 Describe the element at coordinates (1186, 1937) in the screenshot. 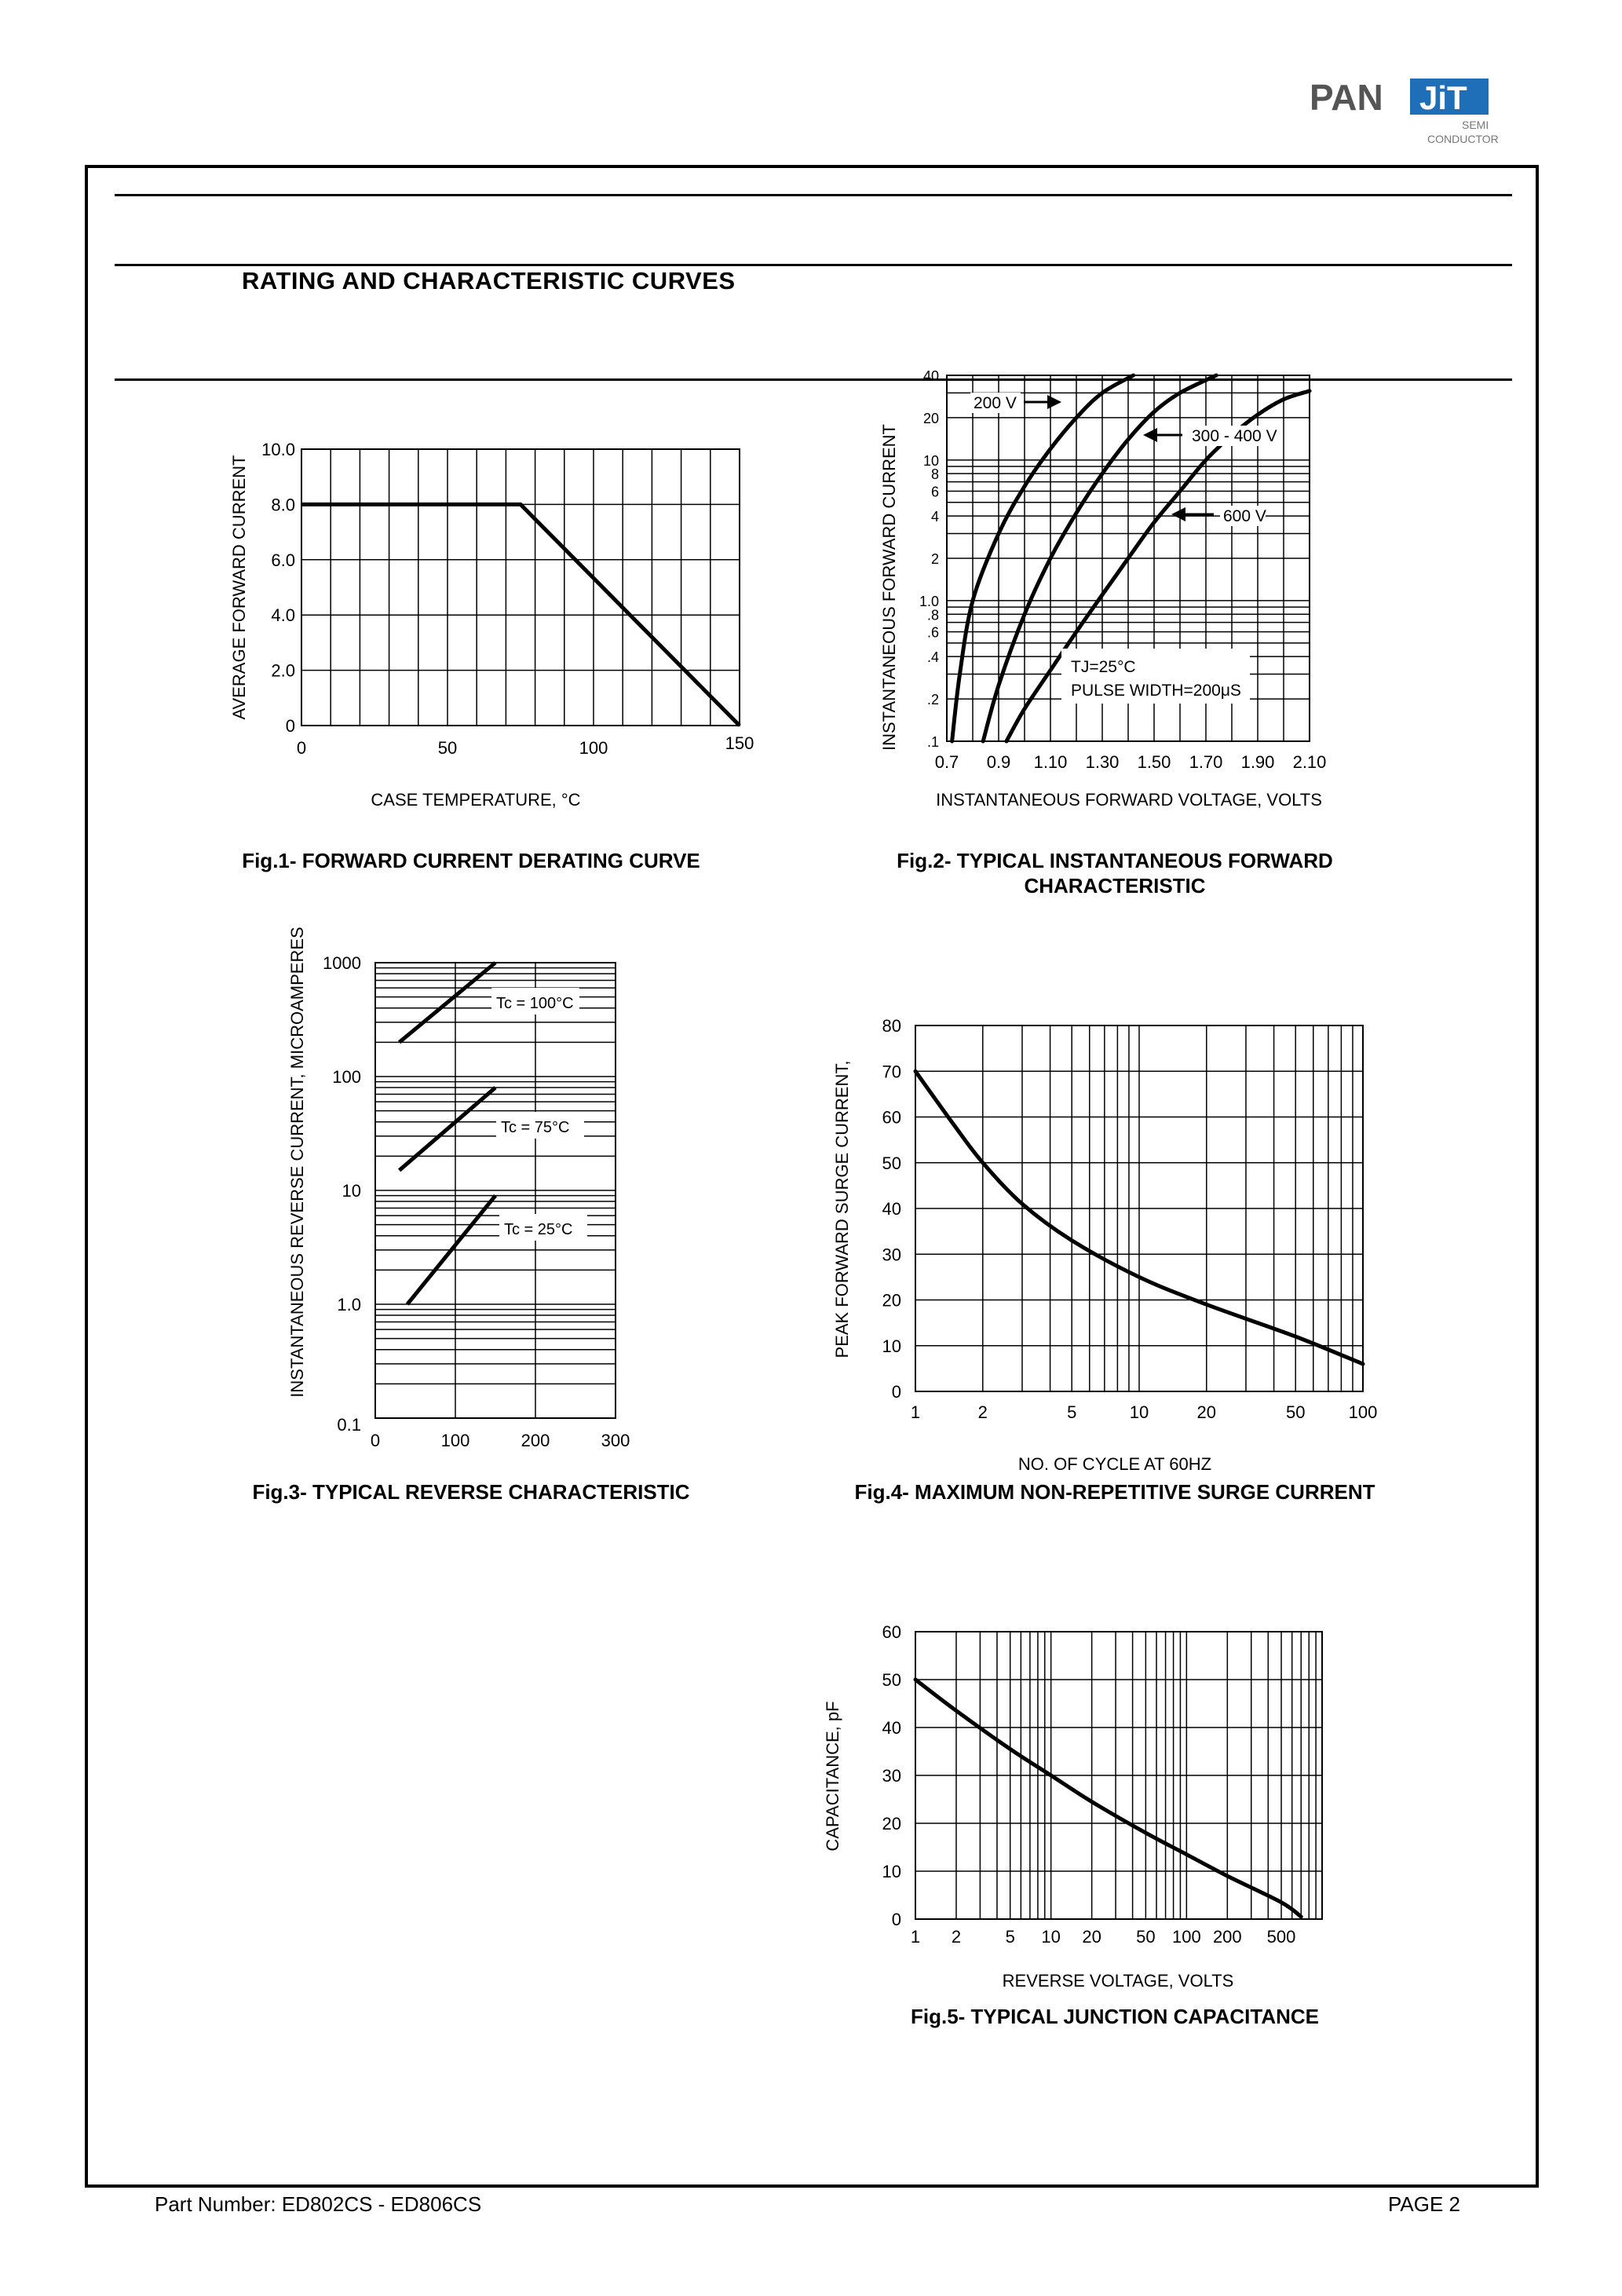

I see `fig5-x-tick-label: 100` at that location.